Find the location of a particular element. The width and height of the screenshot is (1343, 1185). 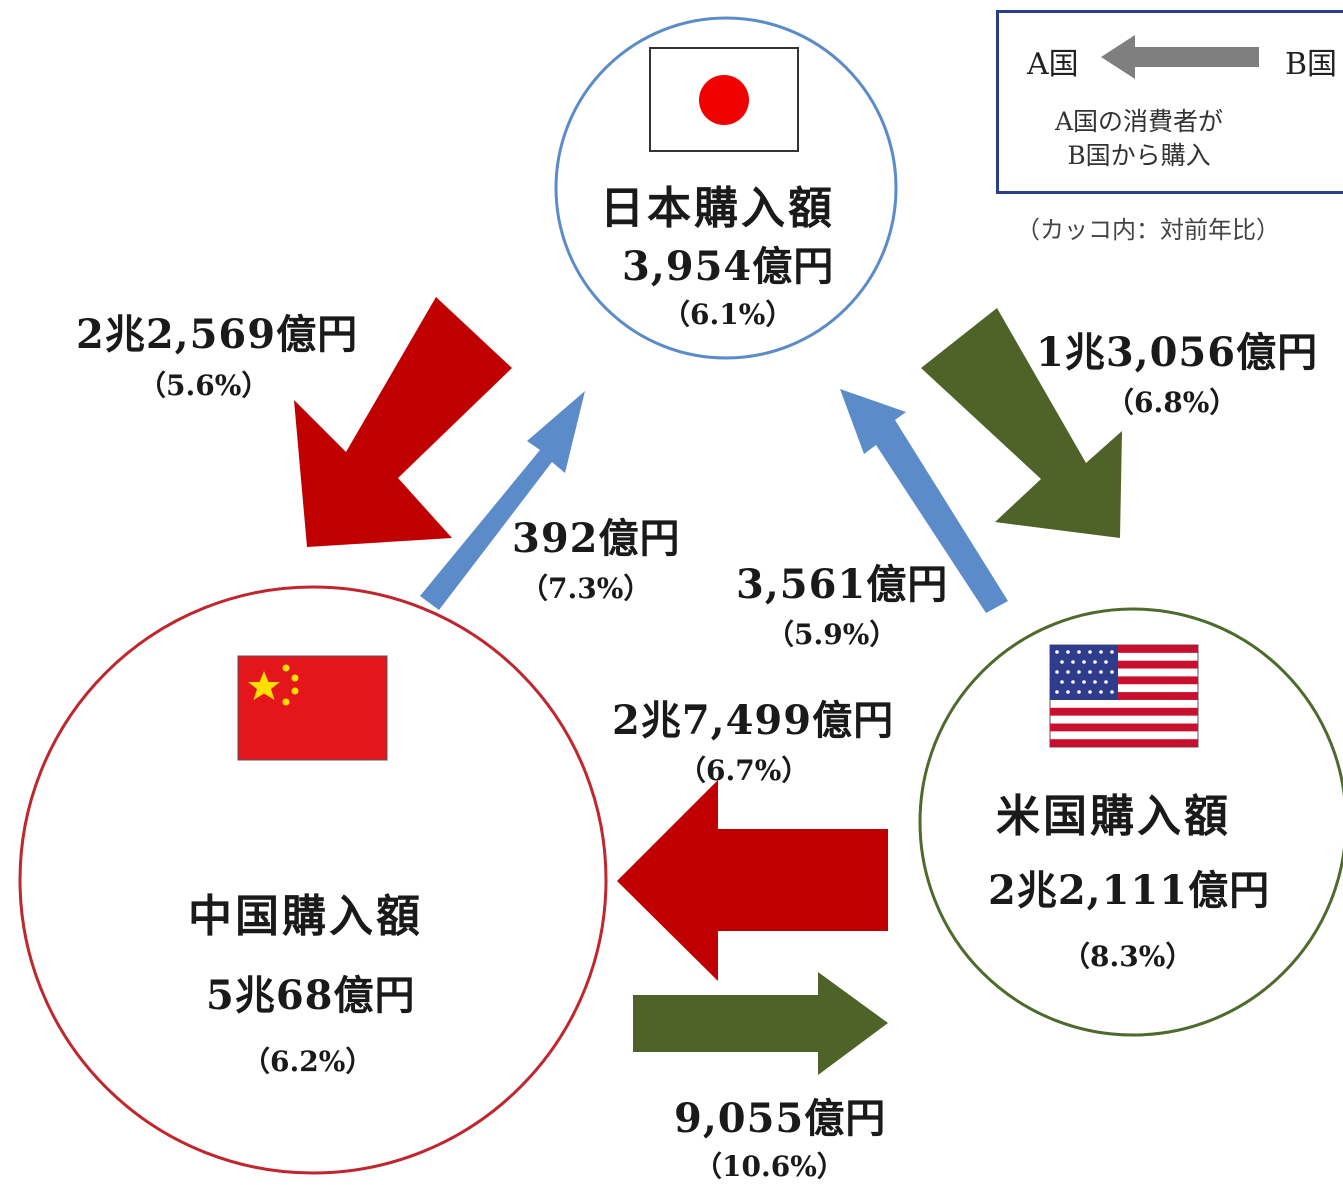

legend-line-1: A国の消費者が is located at coordinates (1139, 121).